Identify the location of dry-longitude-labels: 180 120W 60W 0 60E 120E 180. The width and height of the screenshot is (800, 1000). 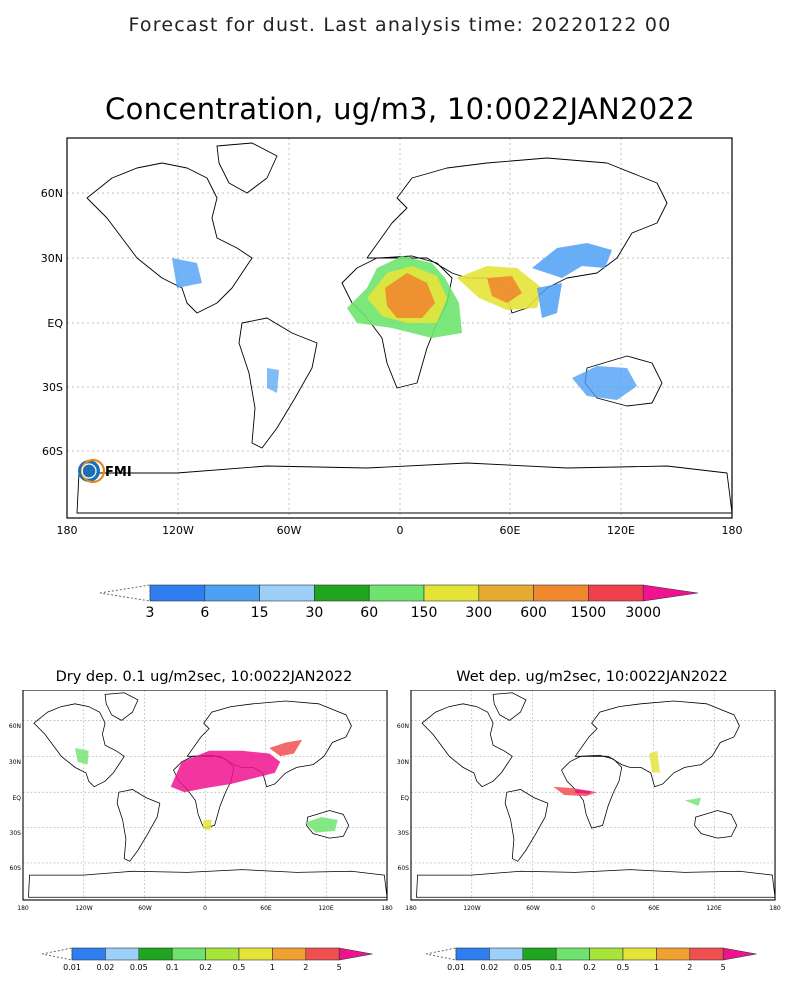
(205, 908).